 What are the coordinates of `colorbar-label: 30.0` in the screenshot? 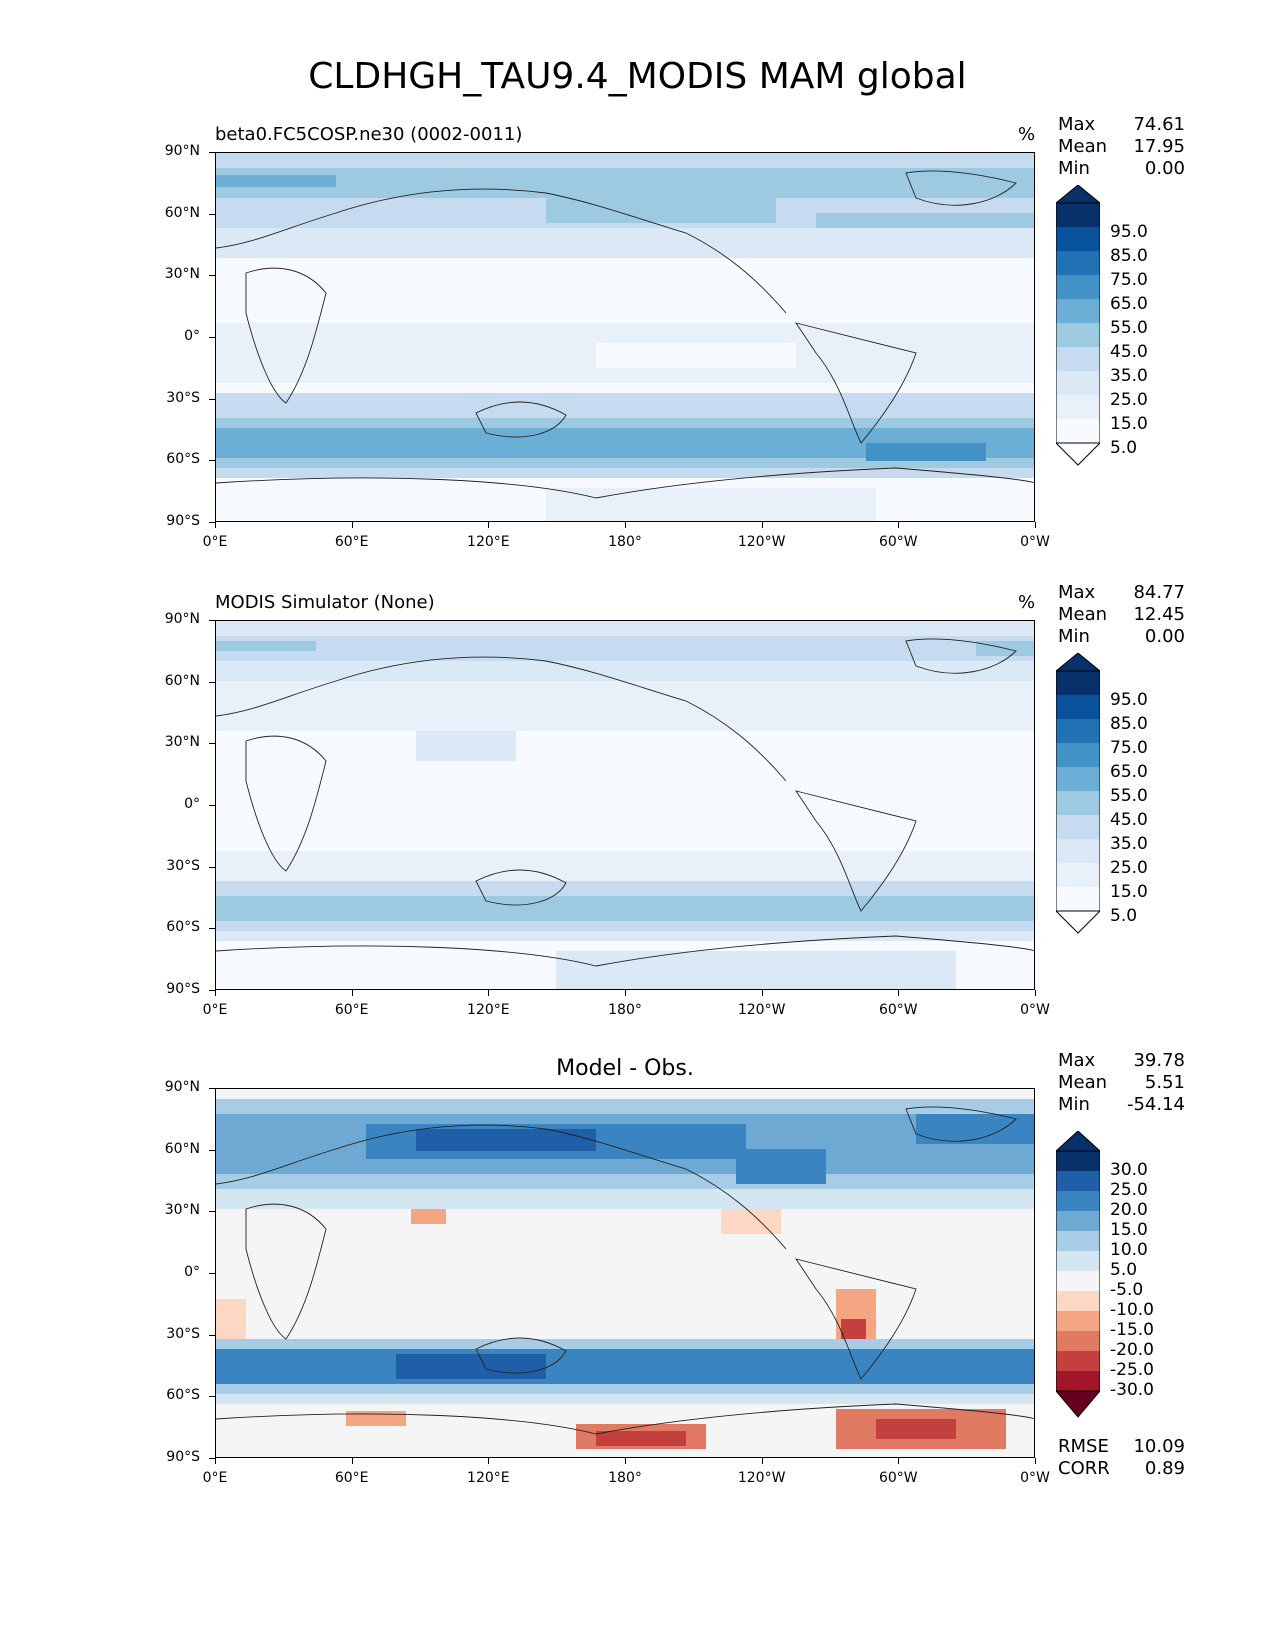 It's located at (1129, 1170).